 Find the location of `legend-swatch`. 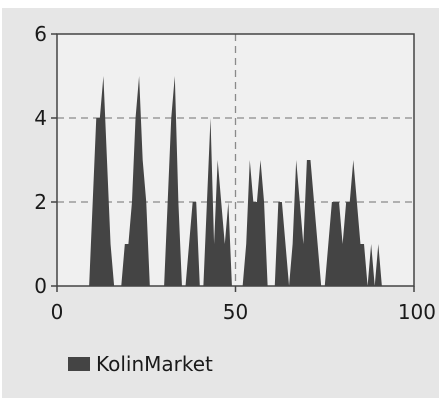

legend-swatch is located at coordinates (79, 364).